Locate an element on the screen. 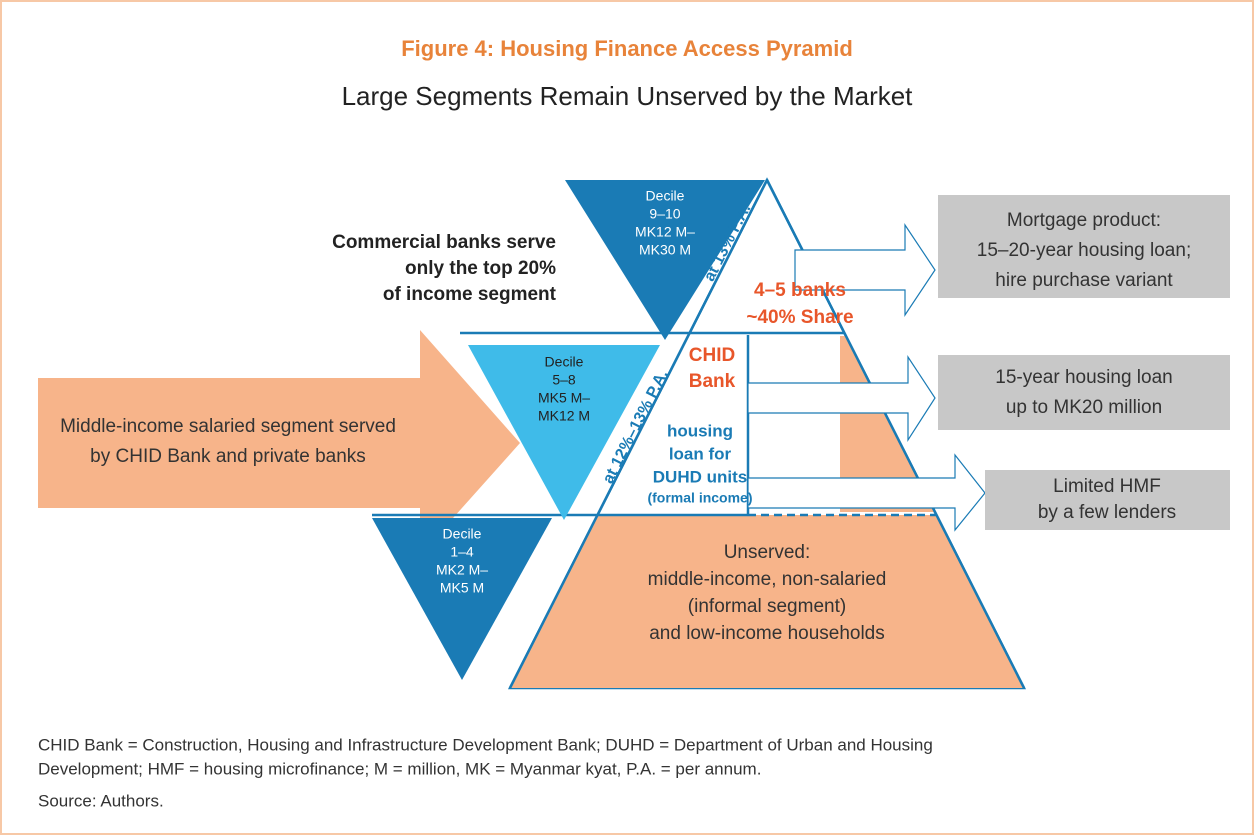  decile-text: MK5 M– is located at coordinates (564, 398).